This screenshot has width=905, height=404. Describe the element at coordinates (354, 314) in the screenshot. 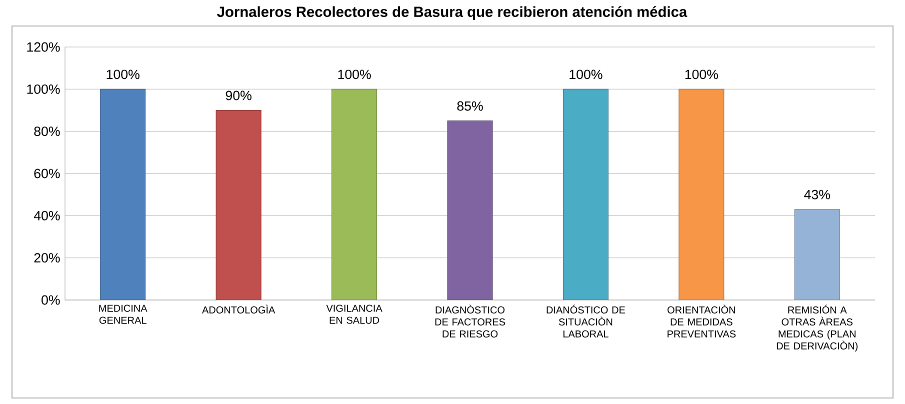

I see `x-tick-label: VIGILANCIA EN SALUD` at that location.